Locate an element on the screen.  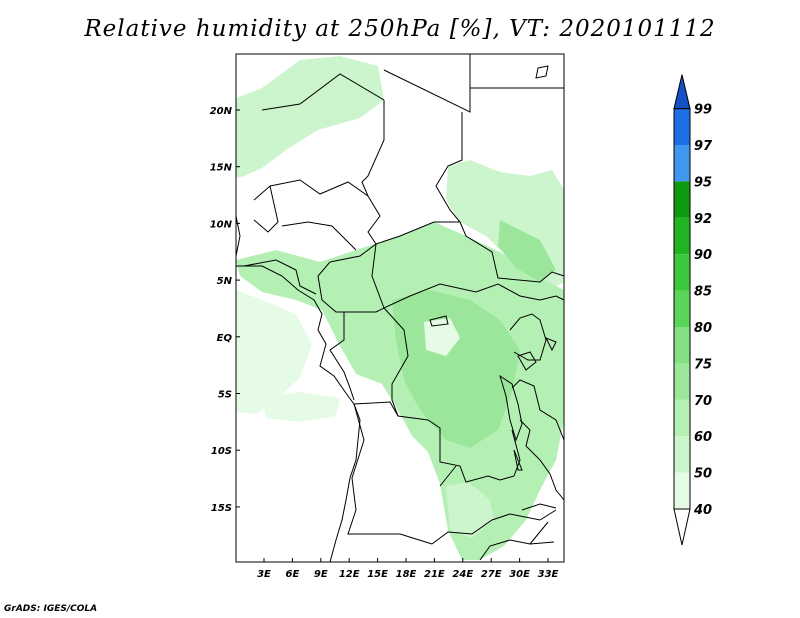
colorbar-label: 92 is located at coordinates (703, 219).